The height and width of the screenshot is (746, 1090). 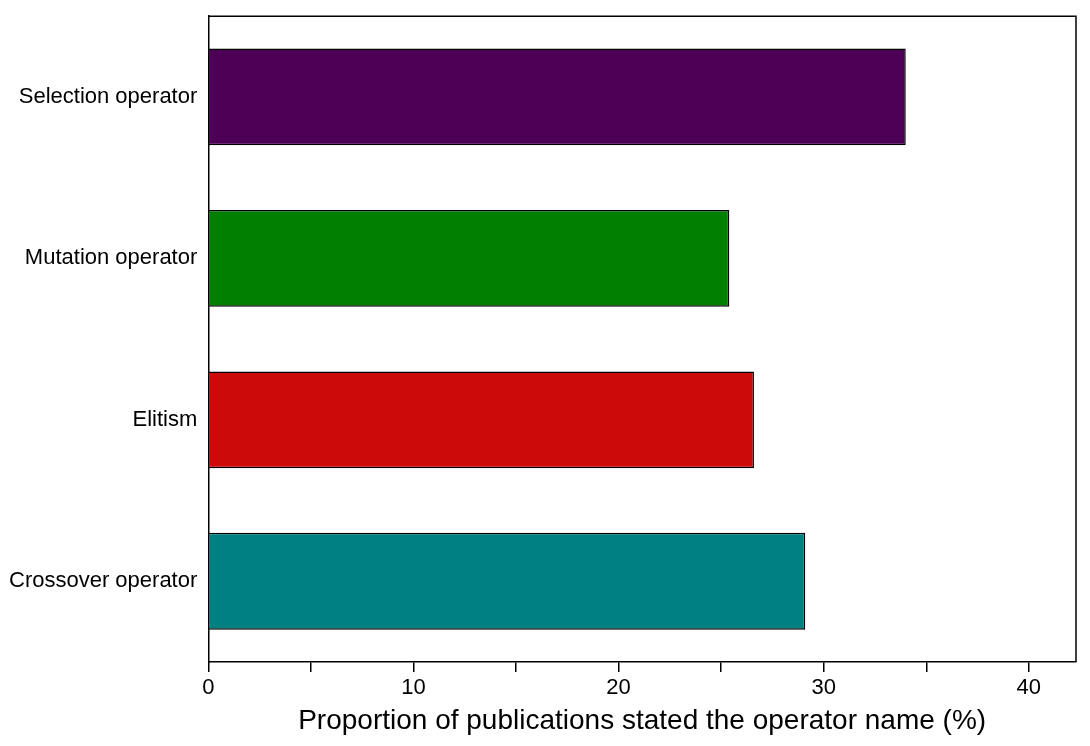 What do you see at coordinates (618, 687) in the screenshot?
I see `x-tick-label: 20` at bounding box center [618, 687].